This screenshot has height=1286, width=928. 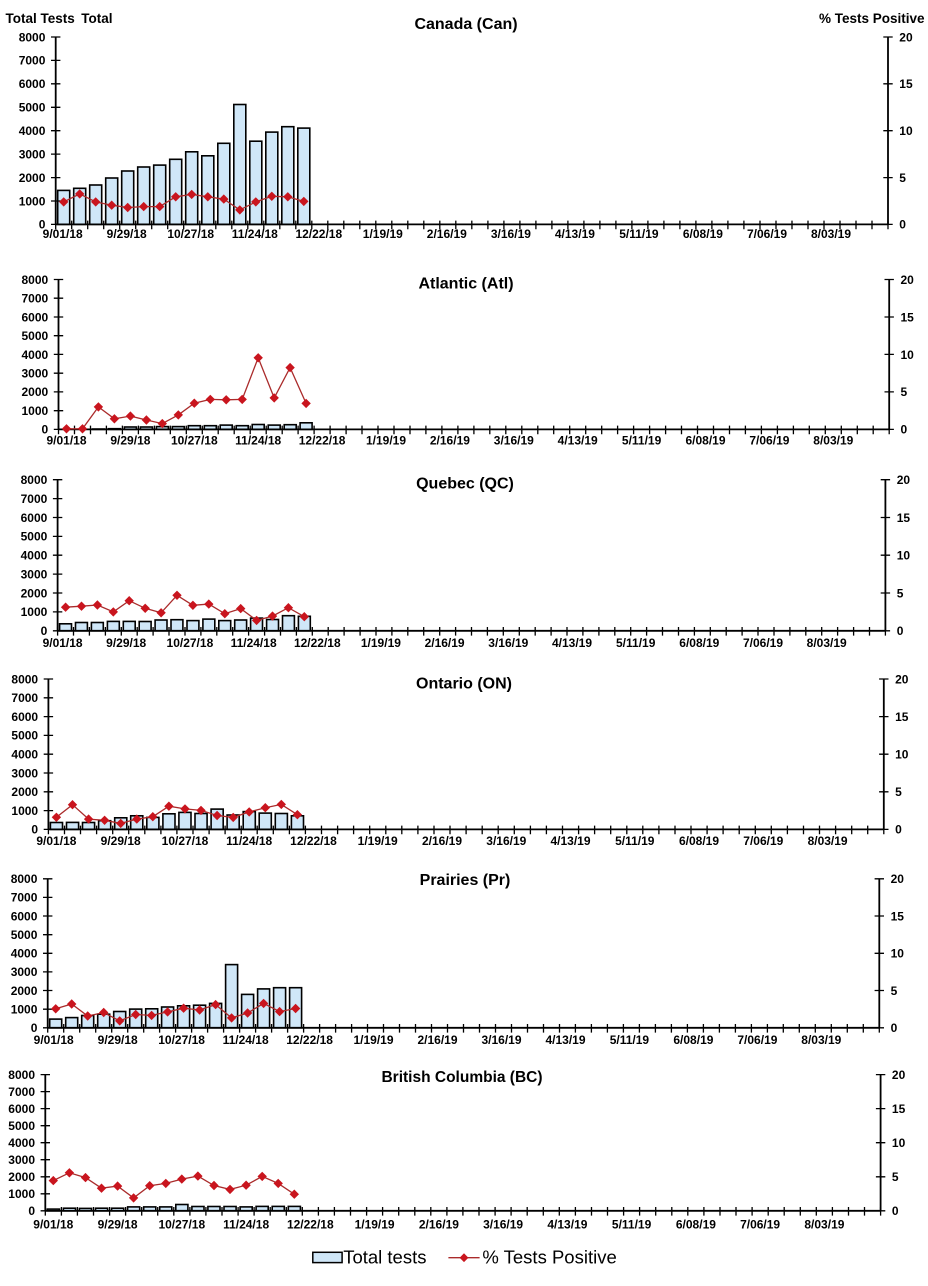 What do you see at coordinates (24, 792) in the screenshot?
I see `svg-text: 2000` at bounding box center [24, 792].